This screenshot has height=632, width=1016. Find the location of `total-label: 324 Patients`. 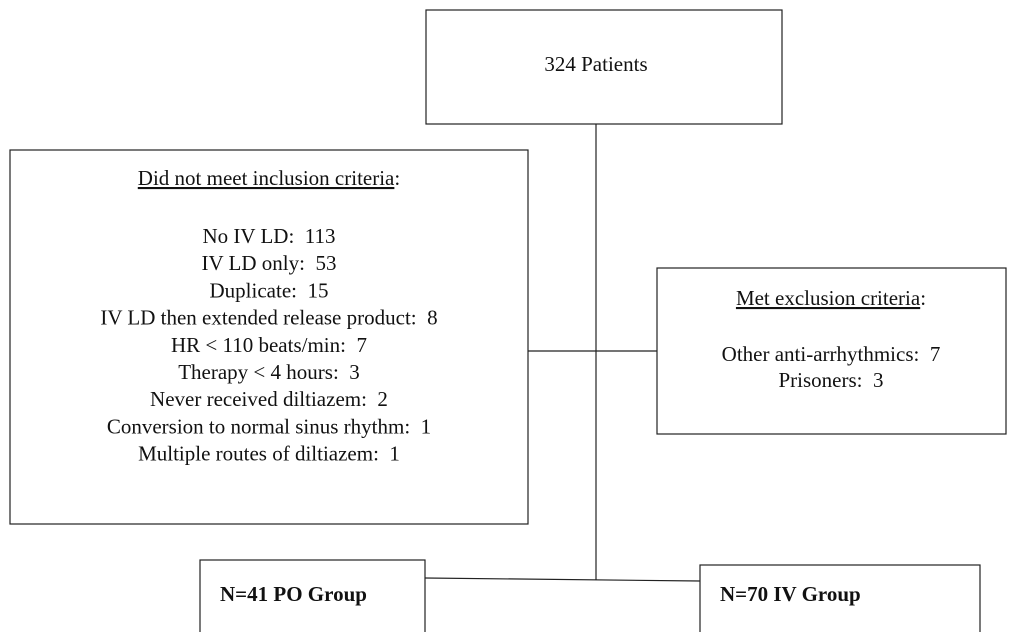

total-label: 324 Patients is located at coordinates (595, 64).